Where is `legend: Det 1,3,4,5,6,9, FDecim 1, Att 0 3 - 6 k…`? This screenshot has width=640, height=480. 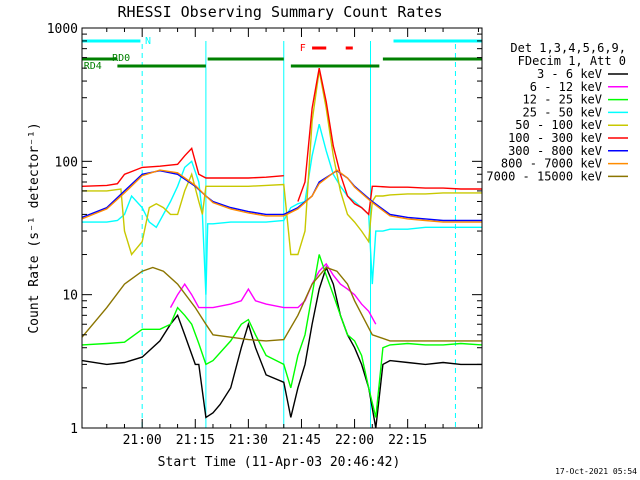
legend: Det 1,3,4,5,6,9, FDecim 1, Att 0 3 - 6 k… is located at coordinates (557, 112).